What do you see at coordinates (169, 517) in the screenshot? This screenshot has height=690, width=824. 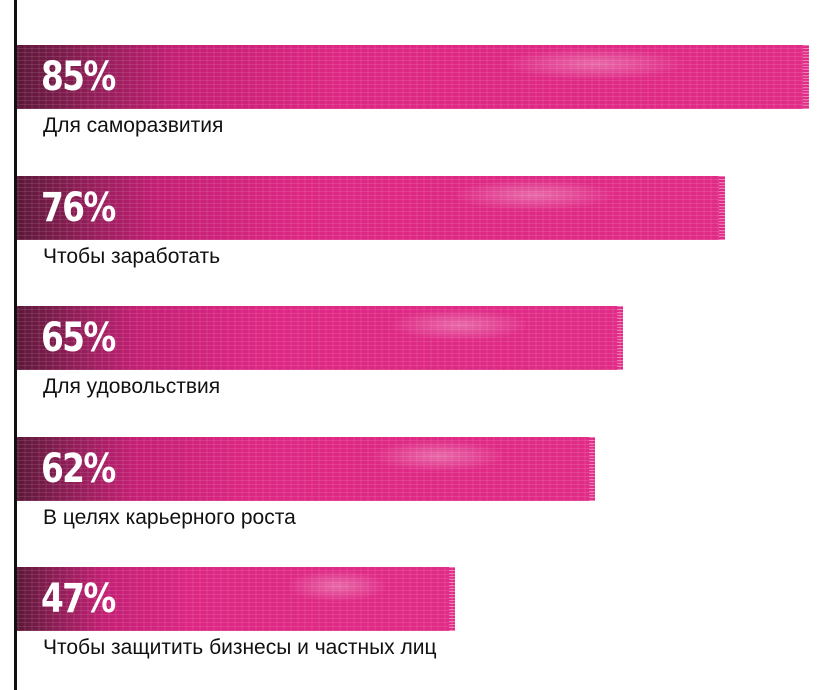 I see `category-label: В целях карьерного роста` at bounding box center [169, 517].